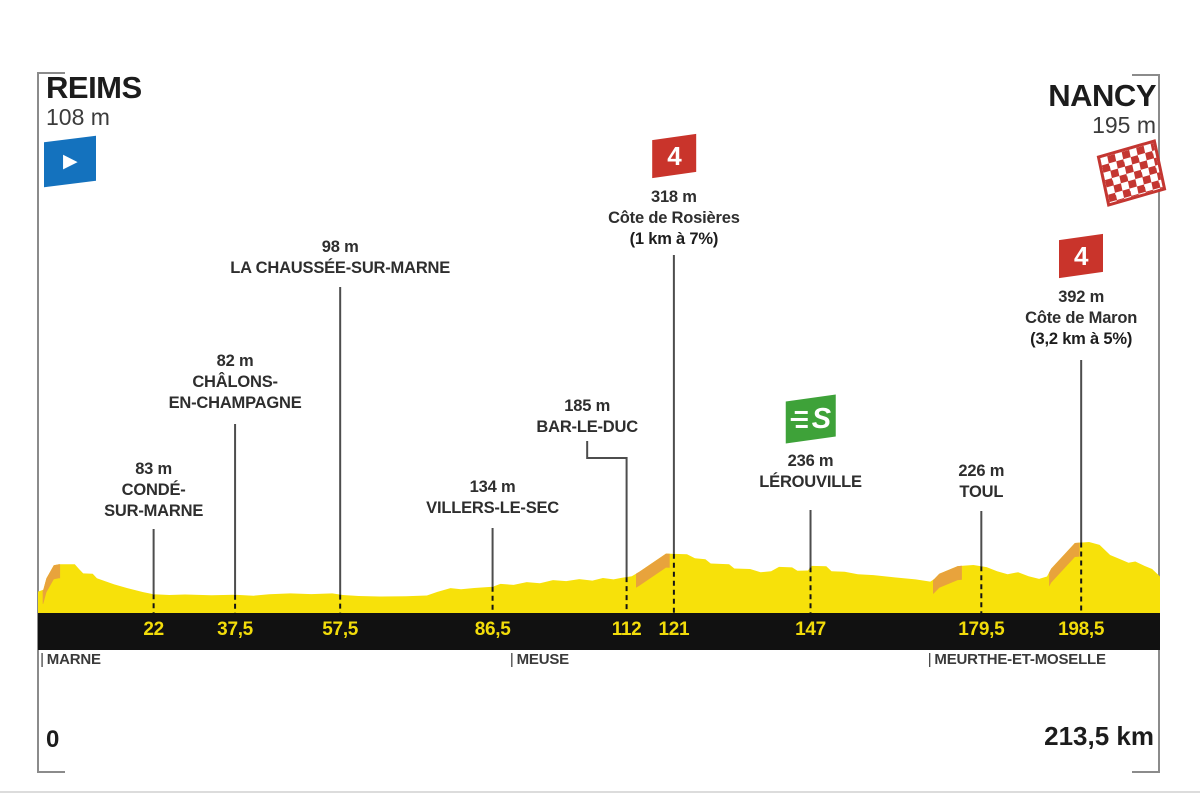 This screenshot has width=1200, height=800. Describe the element at coordinates (73, 659) in the screenshot. I see `department-name: MARNE` at that location.